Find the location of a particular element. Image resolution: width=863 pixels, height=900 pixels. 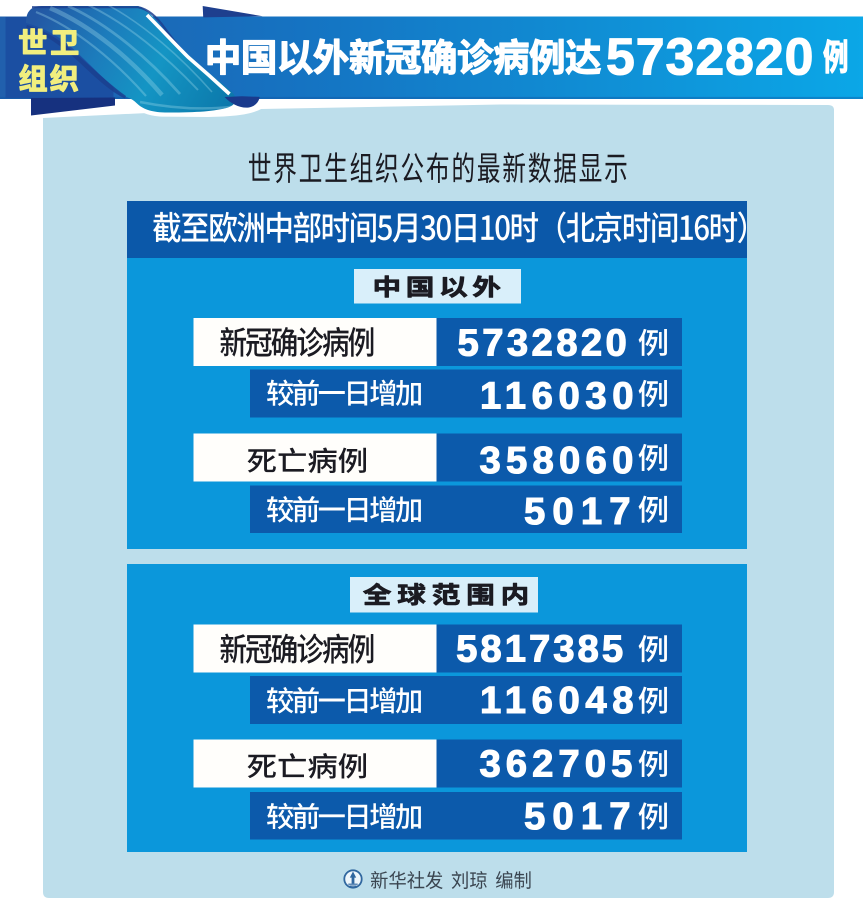

svg-text: 116048 is located at coordinates (559, 700).